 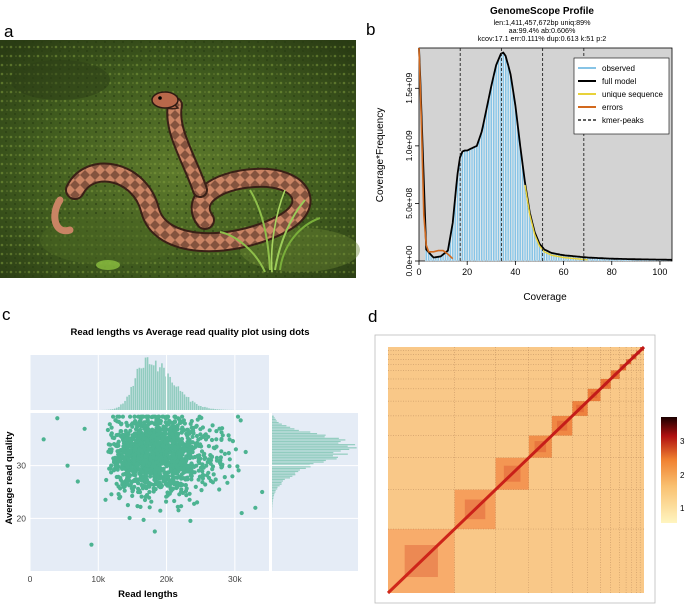 I want to click on readplot-xtick: 0, so click(x=30, y=579).